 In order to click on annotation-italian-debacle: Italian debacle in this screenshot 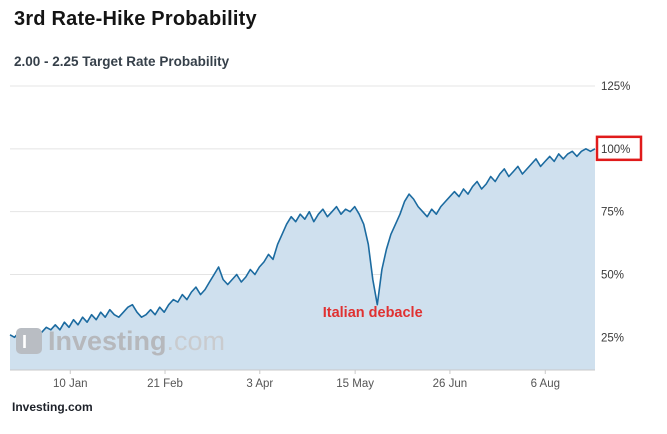, I will do `click(373, 313)`.